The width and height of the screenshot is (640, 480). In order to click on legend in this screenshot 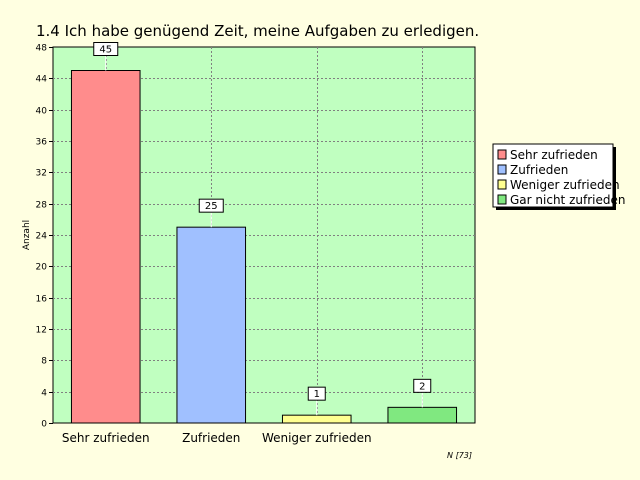, I will do `click(553, 175)`.